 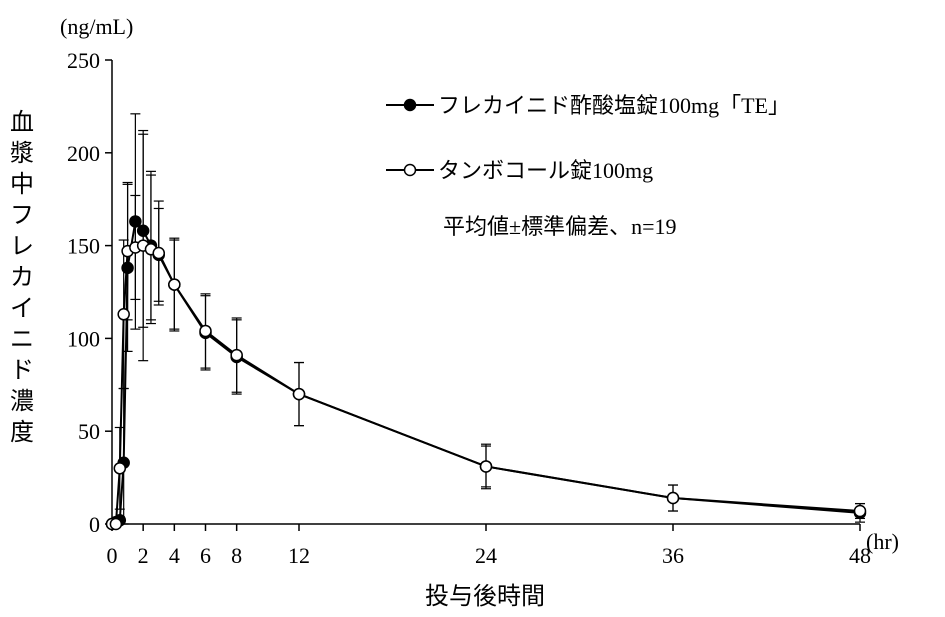 I want to click on legend-label: タンボコール錠100mg, so click(x=545, y=170).